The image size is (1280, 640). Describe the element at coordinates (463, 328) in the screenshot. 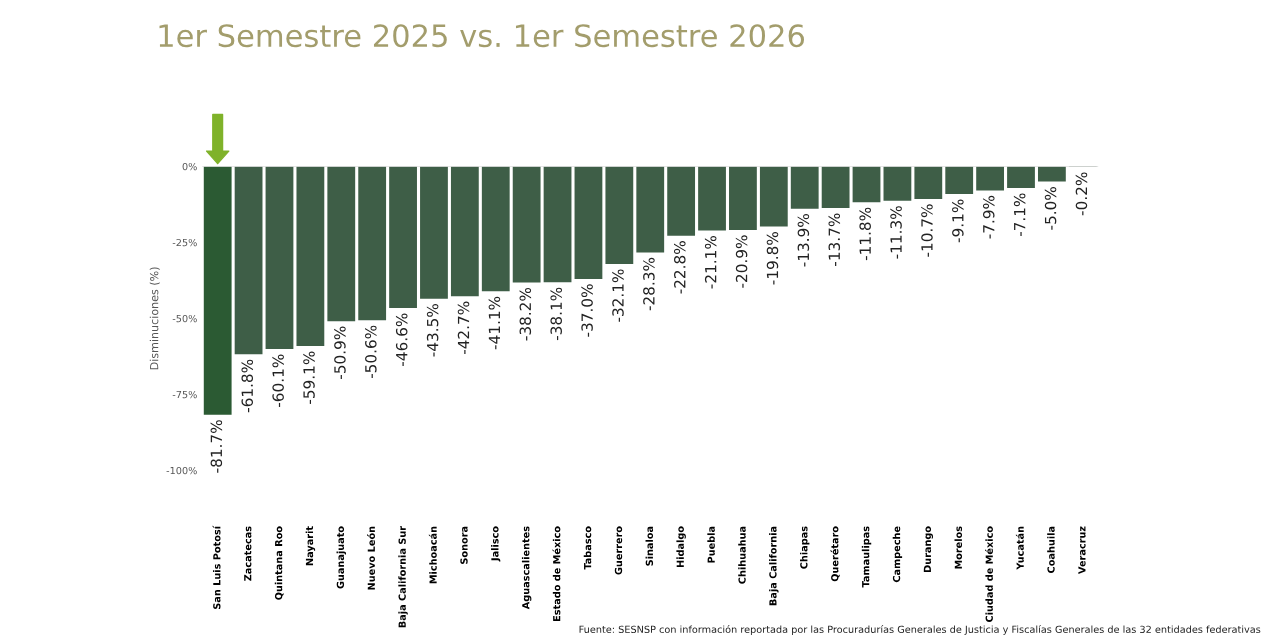

I see `data-label: -42.7%` at that location.